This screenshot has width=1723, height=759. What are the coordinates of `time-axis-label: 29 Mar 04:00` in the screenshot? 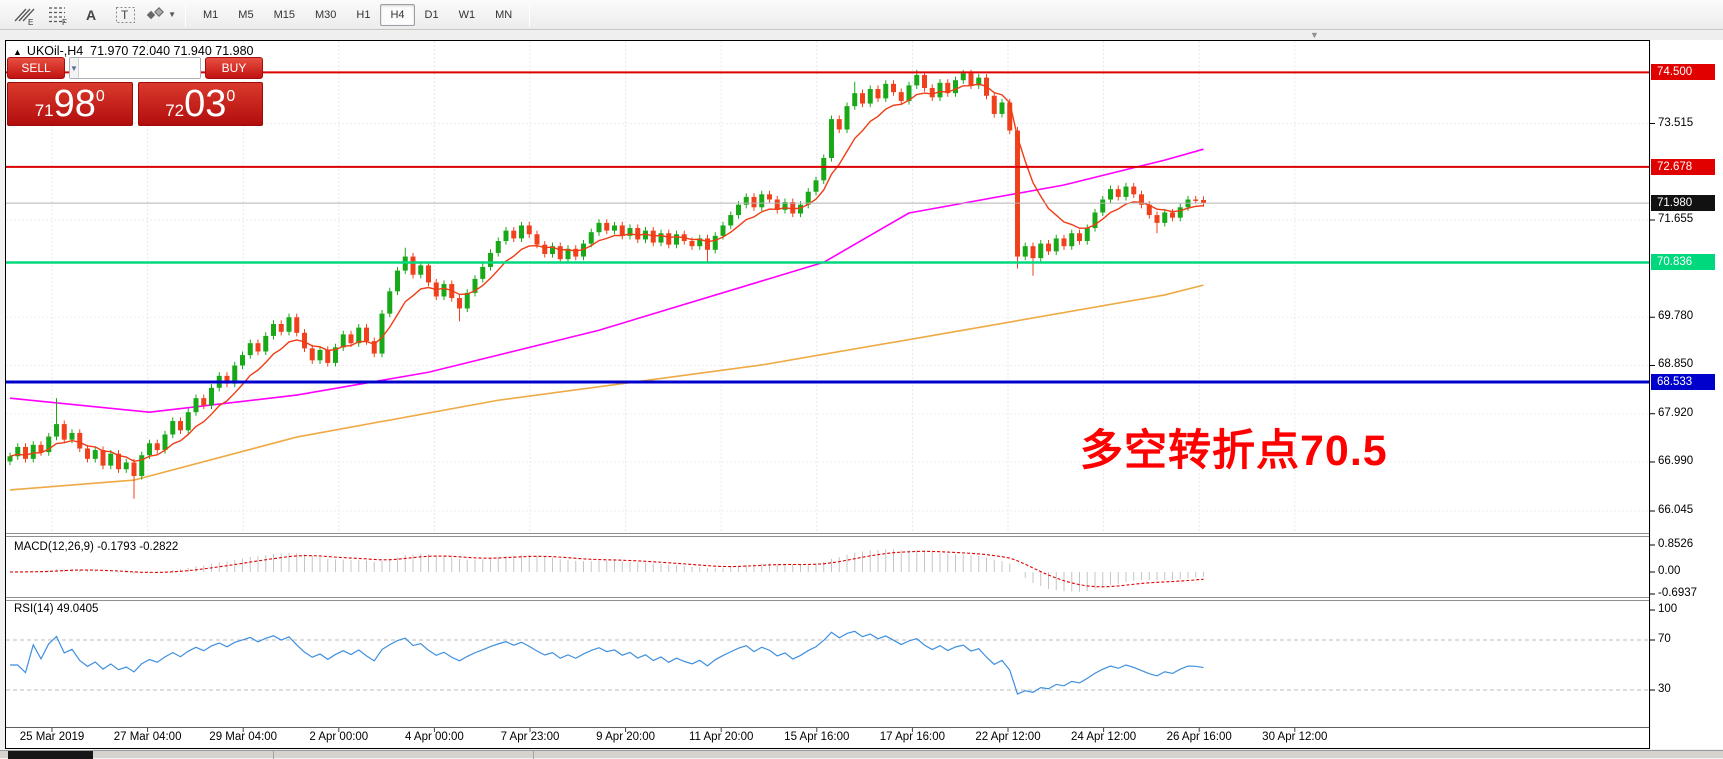 It's located at (243, 737).